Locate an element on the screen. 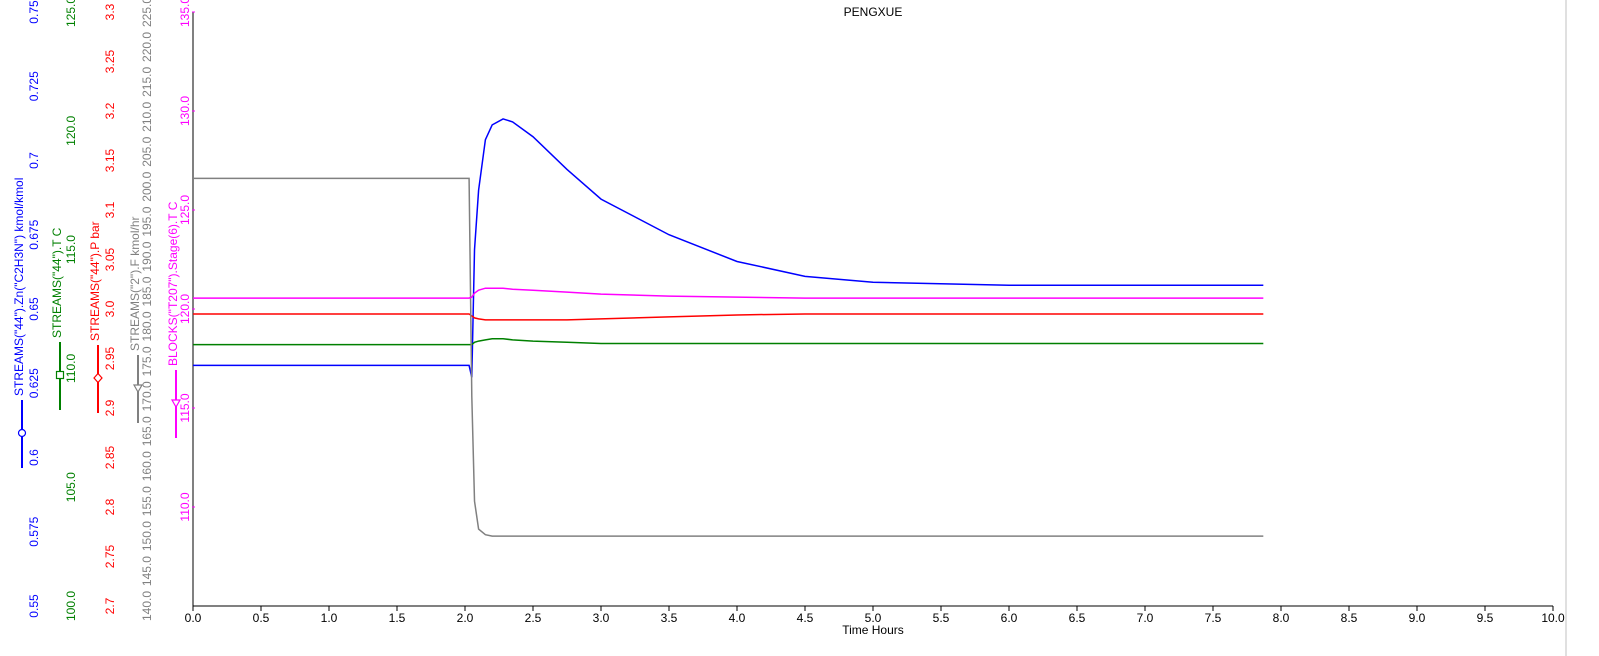 The image size is (1599, 656). x-tick-label: 9.5 is located at coordinates (1485, 618).